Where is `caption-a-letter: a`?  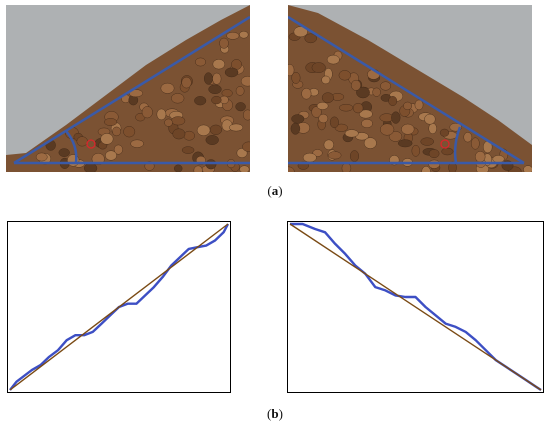
caption-a-letter: a is located at coordinates (275, 190).